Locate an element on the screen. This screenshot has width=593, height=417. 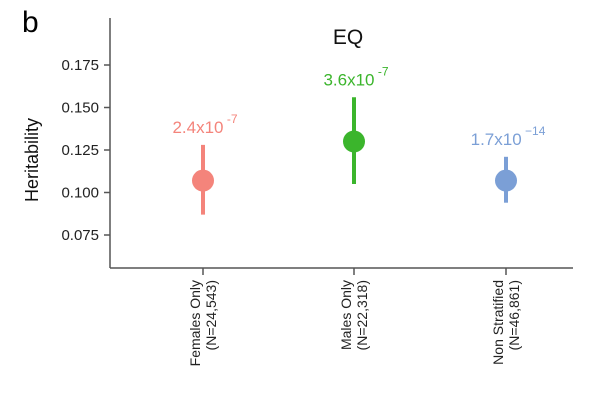
x-tick-label-name: Males Only is located at coordinates (346, 315).